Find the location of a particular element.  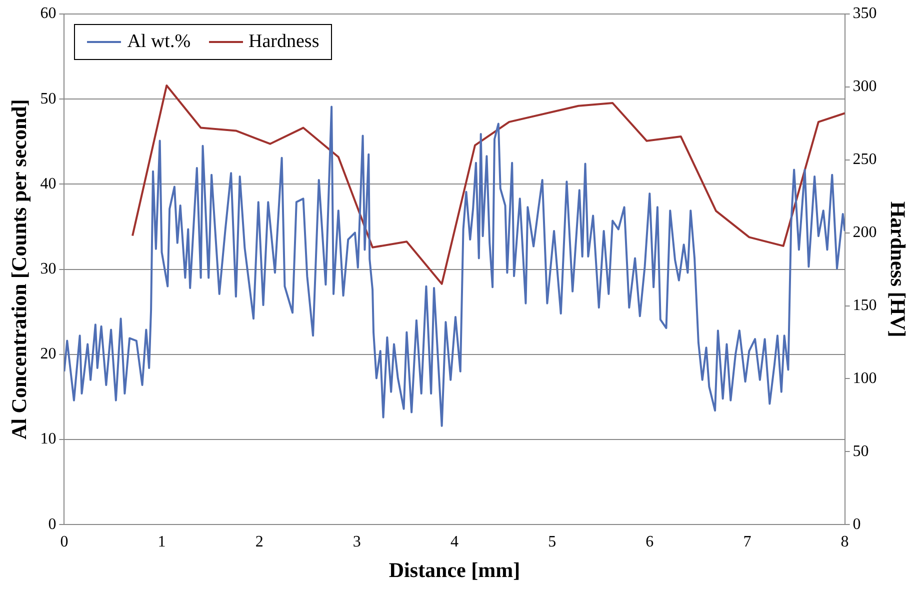

y-tick-label: 30 is located at coordinates (48, 269).